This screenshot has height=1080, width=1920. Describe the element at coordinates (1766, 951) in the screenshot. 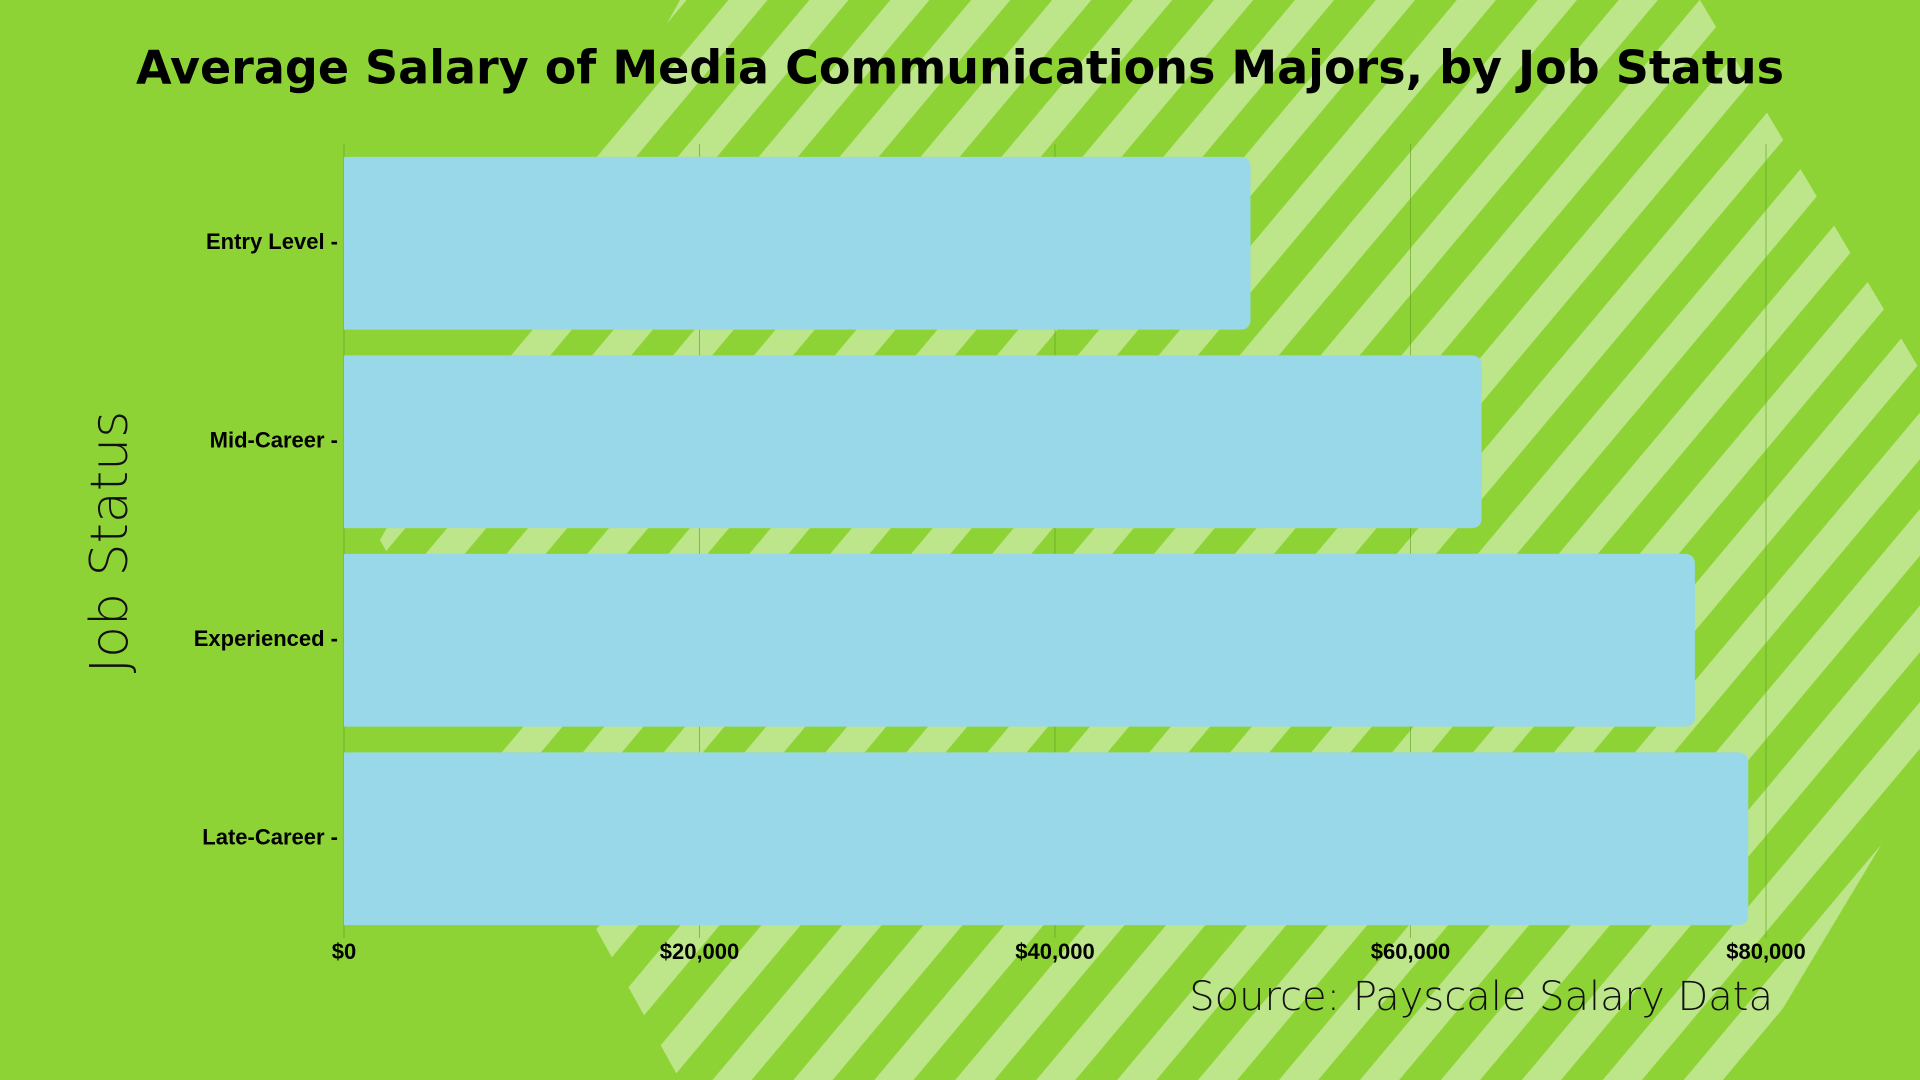

I see `x-tick-label: $80,000` at that location.